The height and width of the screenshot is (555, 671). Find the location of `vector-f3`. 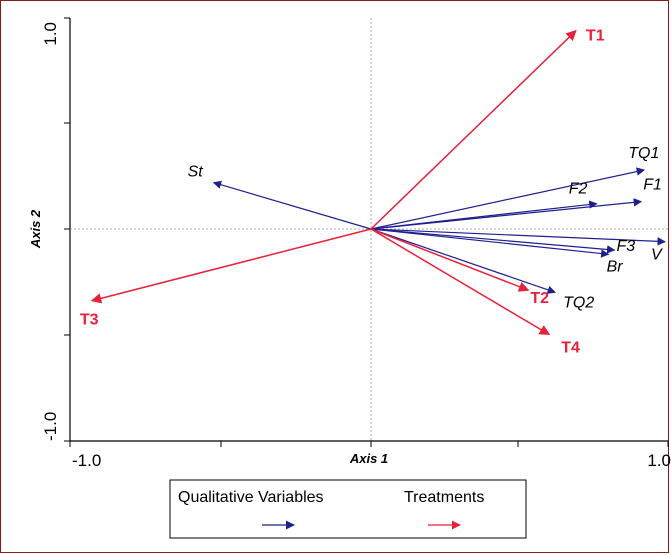

vector-f3 is located at coordinates (493, 241).